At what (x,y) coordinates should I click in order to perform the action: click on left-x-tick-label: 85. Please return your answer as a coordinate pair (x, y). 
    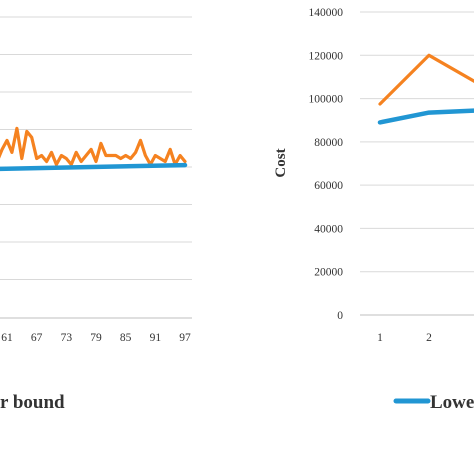
    Looking at the image, I should click on (126, 338).